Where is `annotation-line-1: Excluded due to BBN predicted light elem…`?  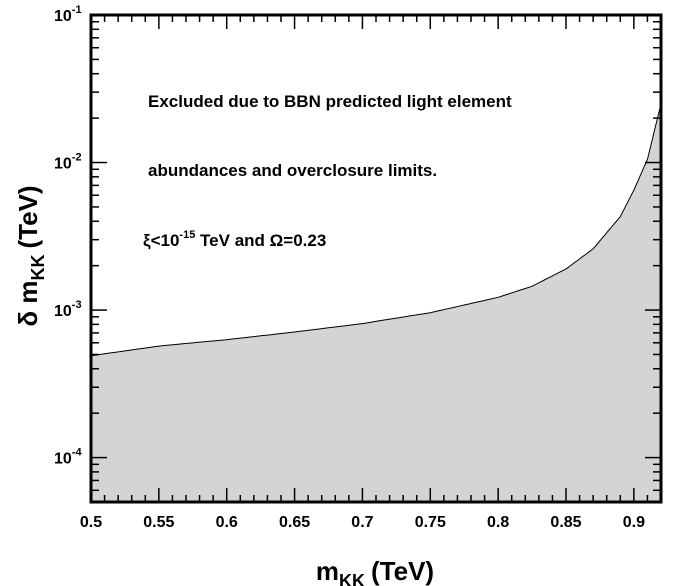
annotation-line-1: Excluded due to BBN predicted light elem… is located at coordinates (330, 101).